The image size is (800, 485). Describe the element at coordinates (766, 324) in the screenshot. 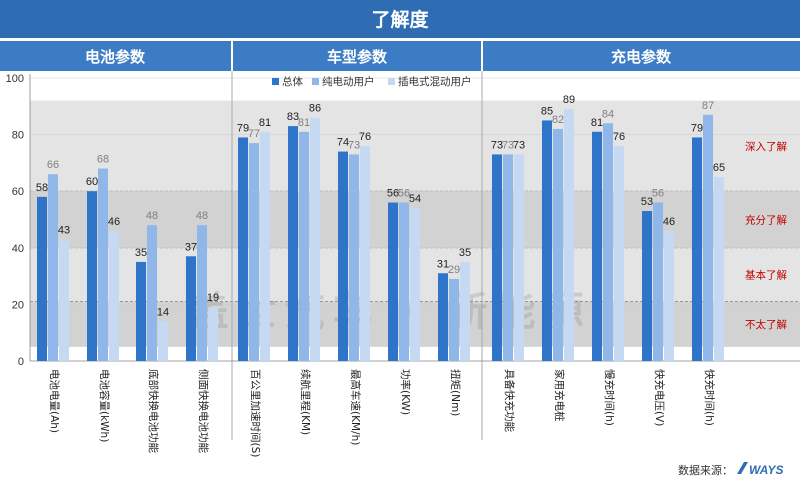

I see `level-label: 不太了解` at that location.